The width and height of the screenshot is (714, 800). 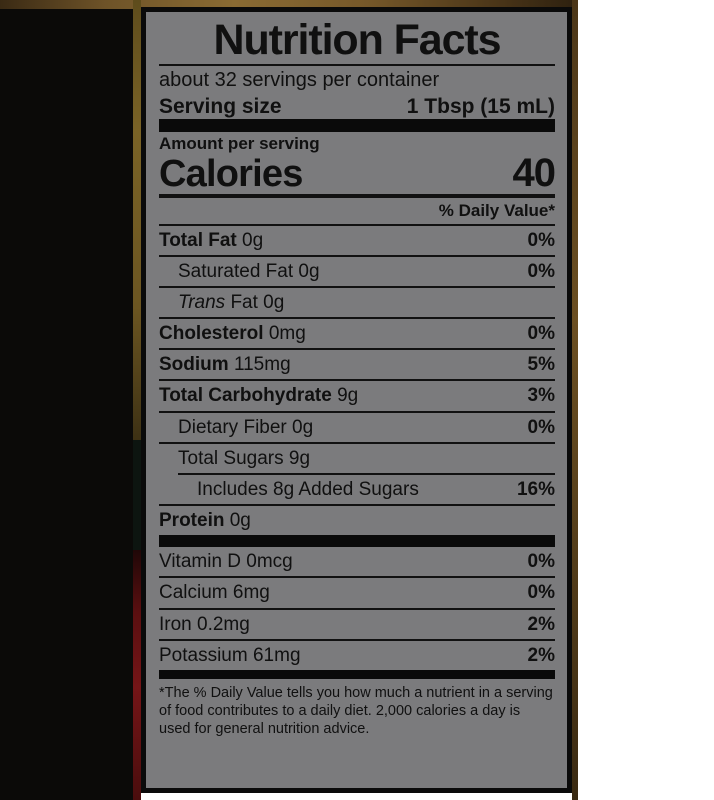 I want to click on nutrient-name: Dietary Fiber 0g, so click(x=246, y=427).